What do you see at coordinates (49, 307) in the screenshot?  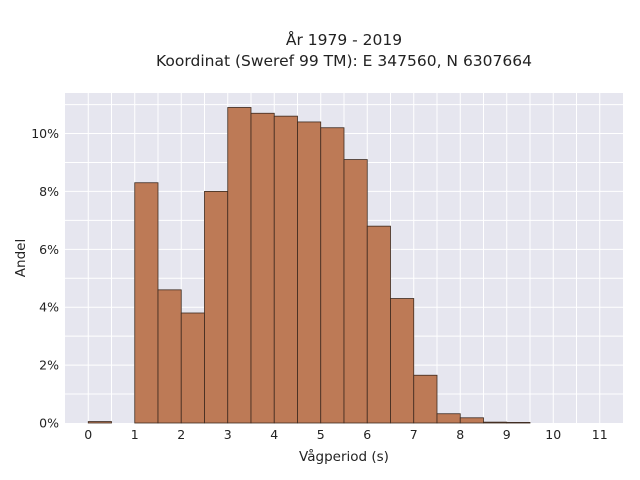 I see `y-tick-label: 4%` at bounding box center [49, 307].